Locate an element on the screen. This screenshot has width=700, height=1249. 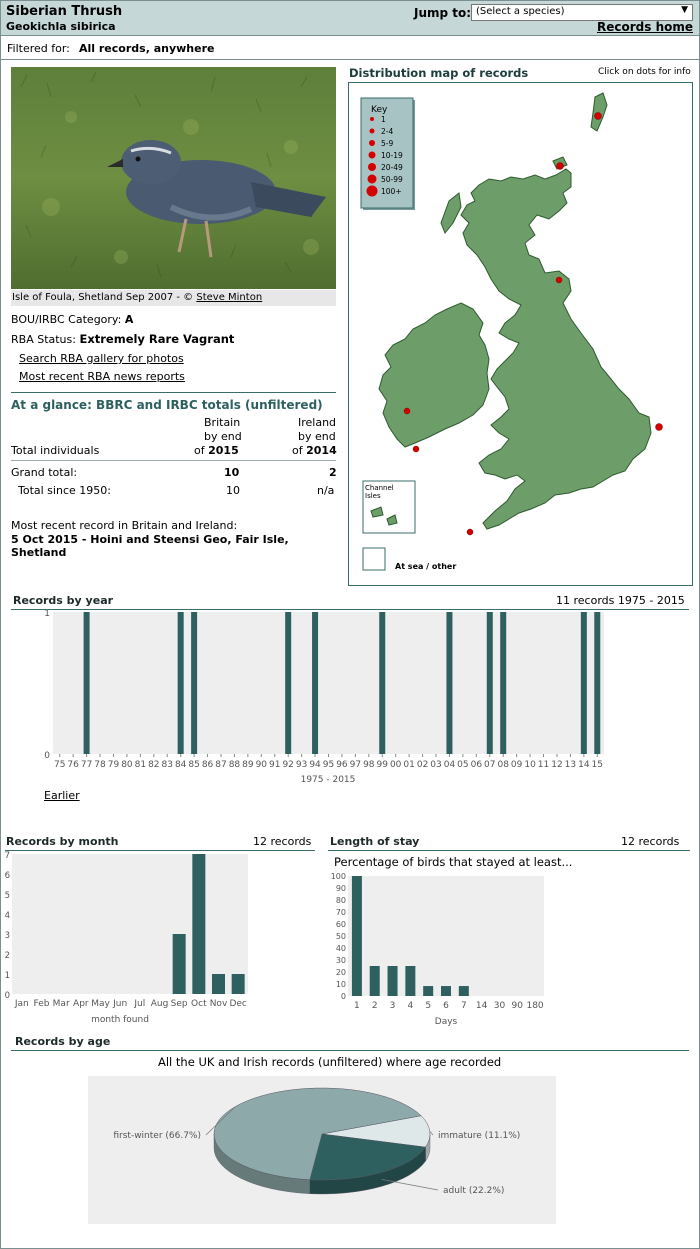
year-plot-area is located at coordinates (328, 683).